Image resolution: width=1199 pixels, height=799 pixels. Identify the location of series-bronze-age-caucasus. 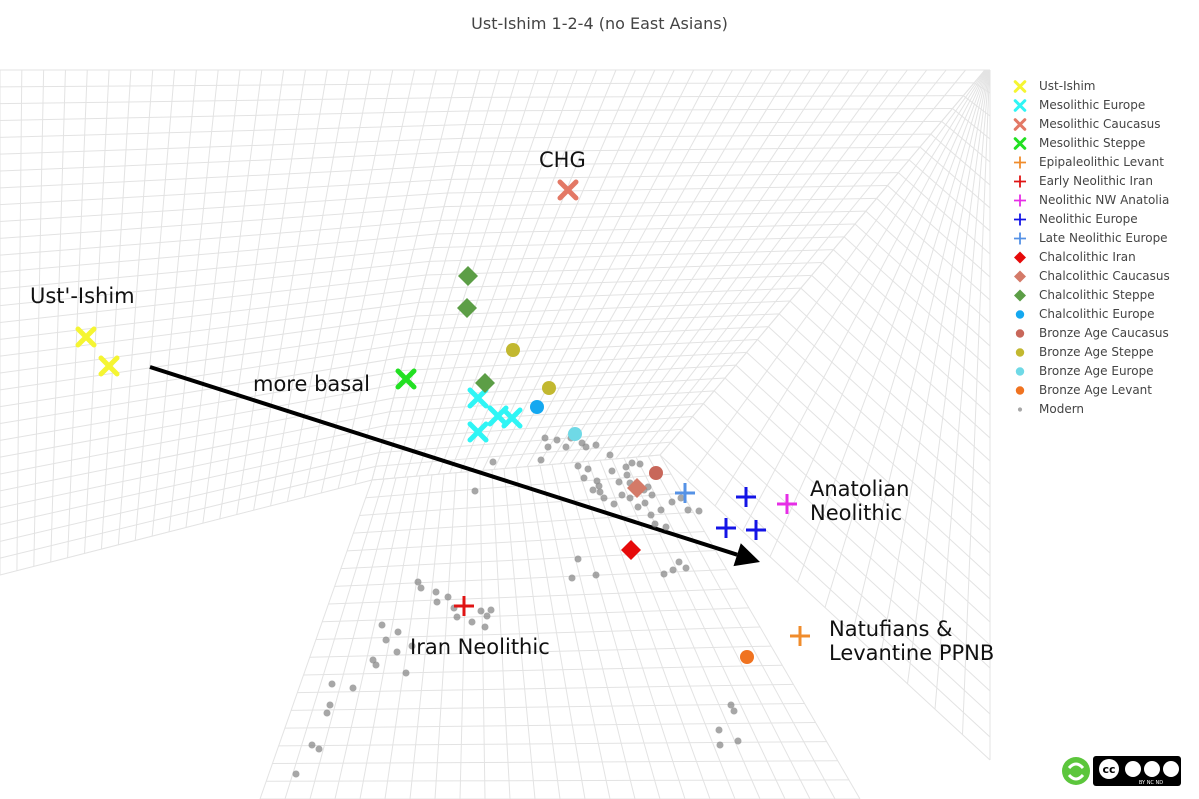
(656, 473).